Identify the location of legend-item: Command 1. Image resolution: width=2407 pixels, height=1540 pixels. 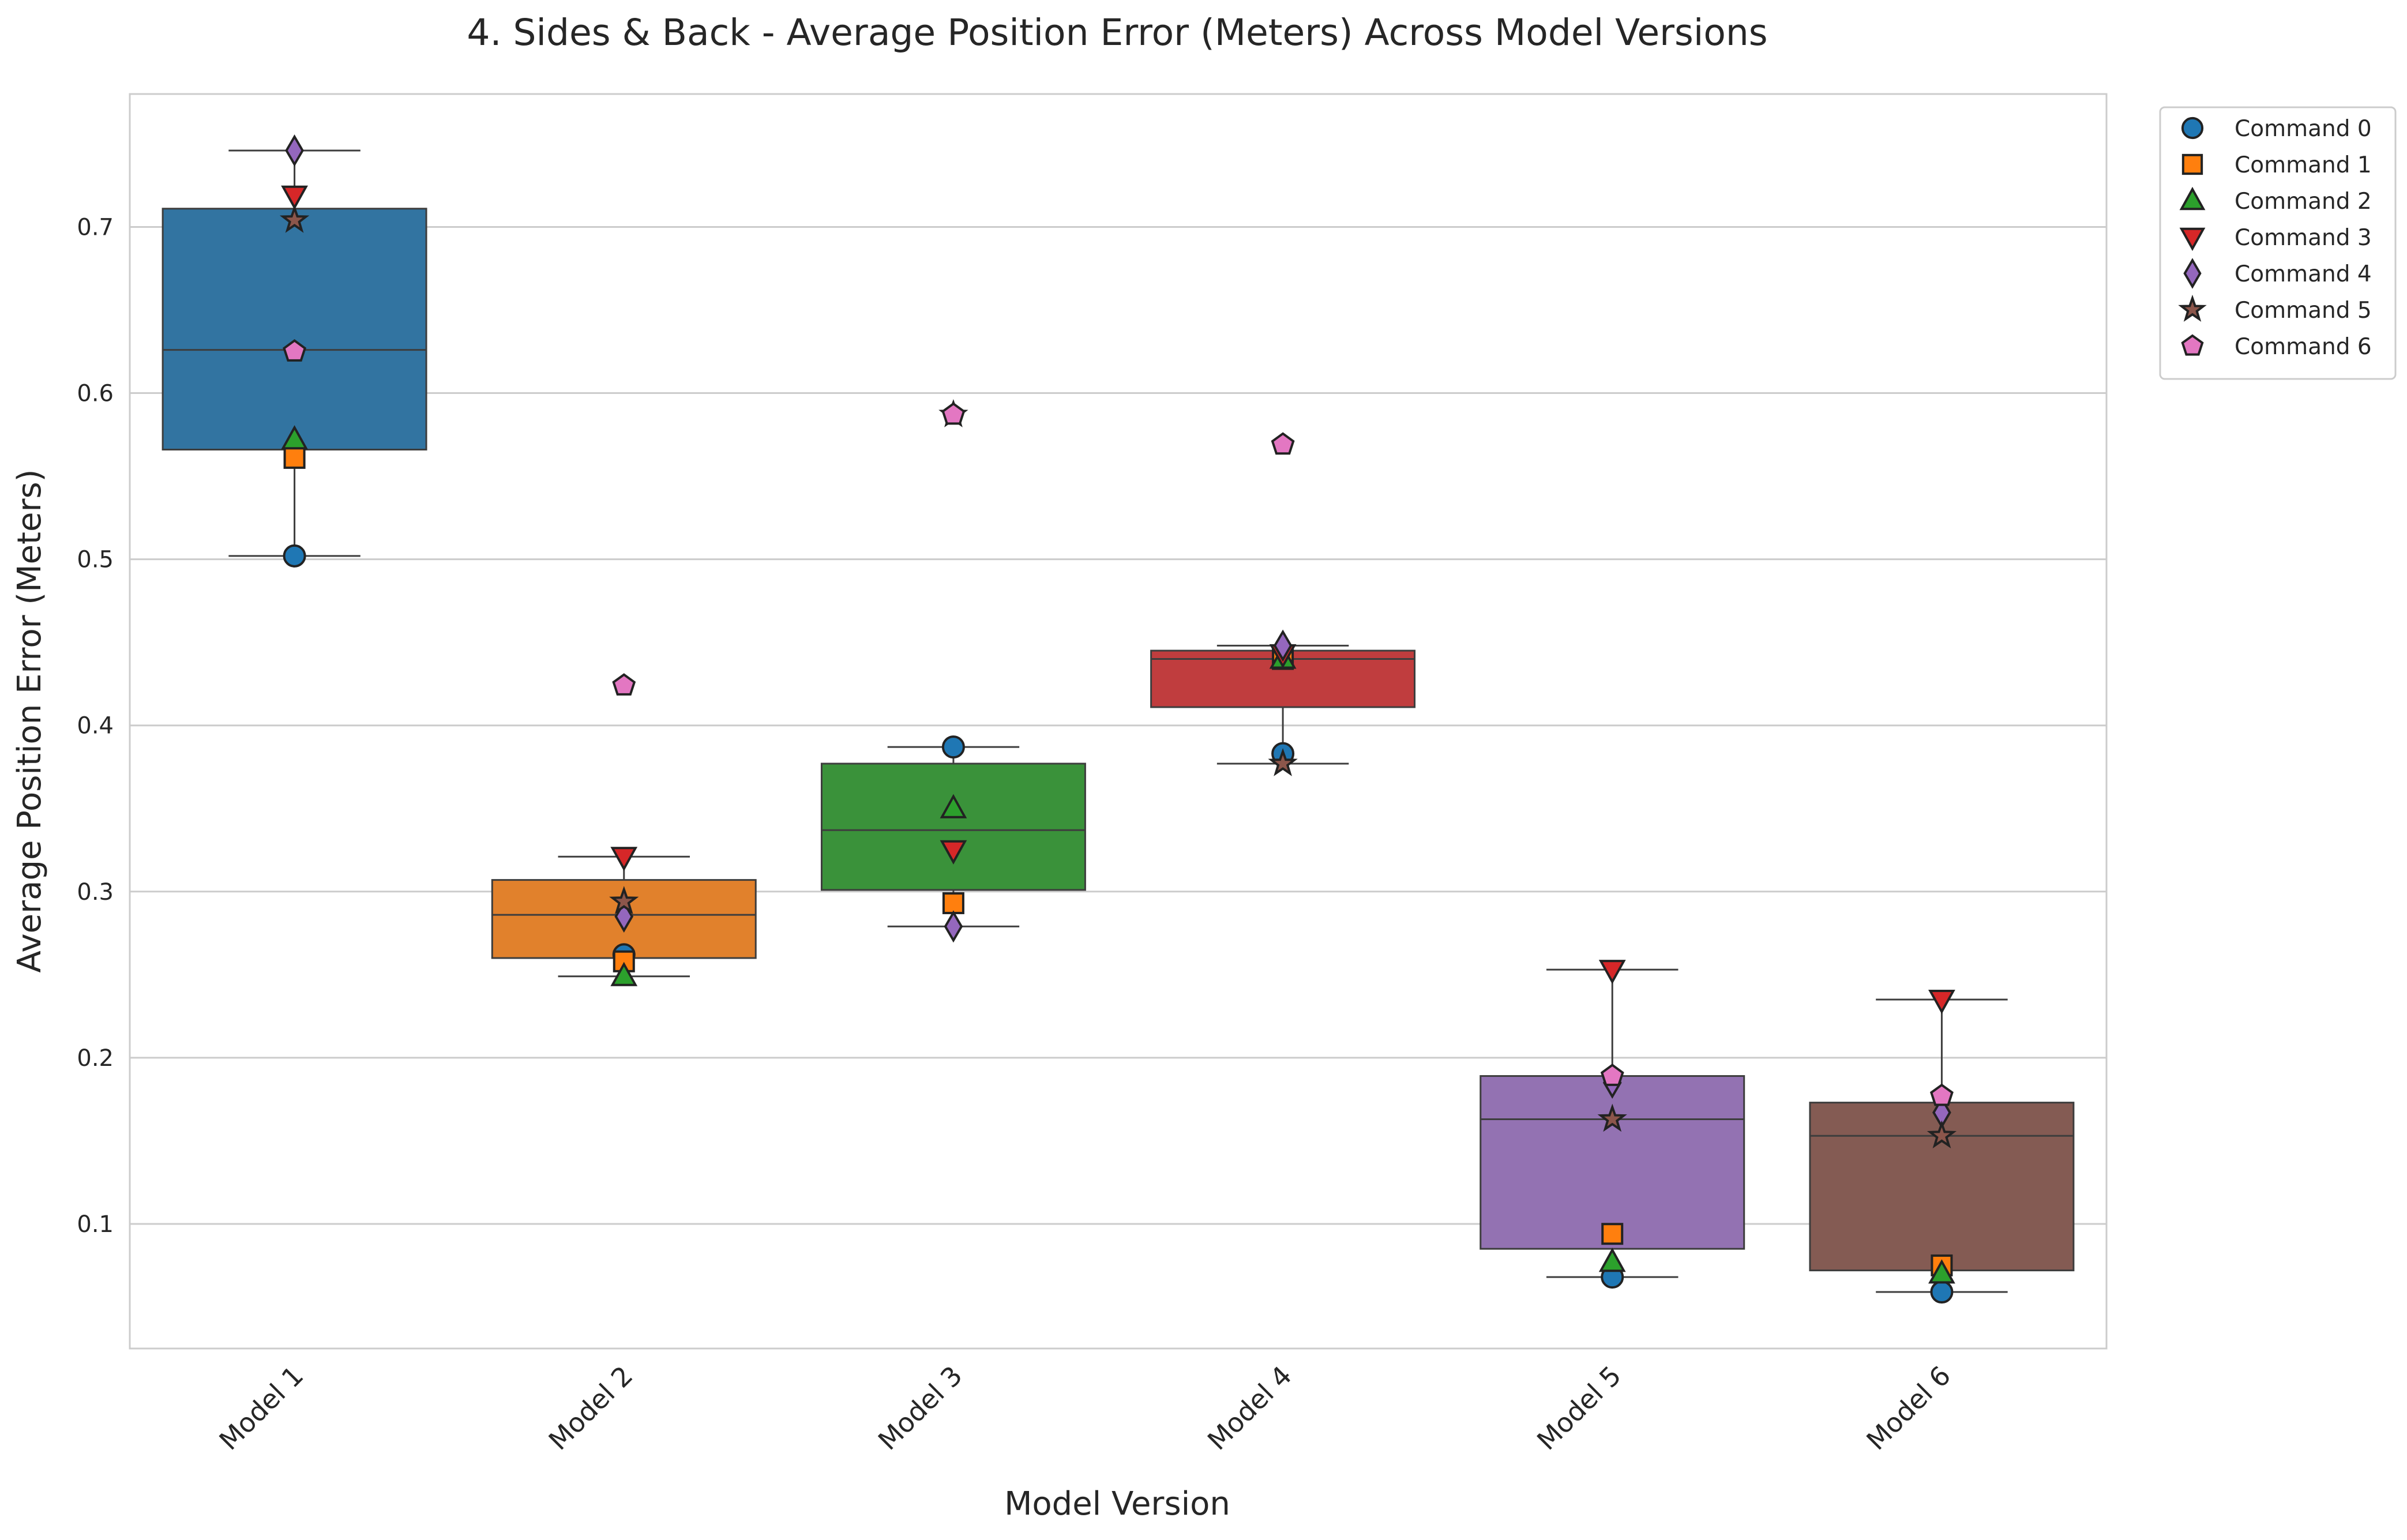
(2276, 165).